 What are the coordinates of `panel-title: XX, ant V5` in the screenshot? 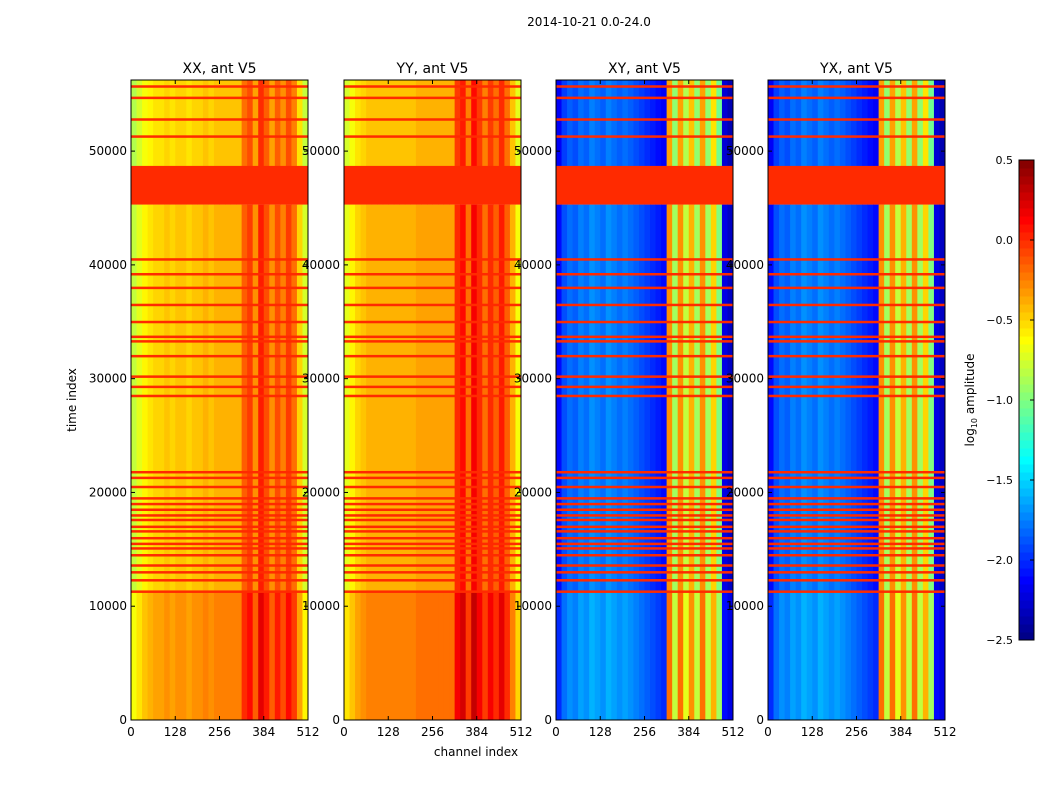 It's located at (220, 69).